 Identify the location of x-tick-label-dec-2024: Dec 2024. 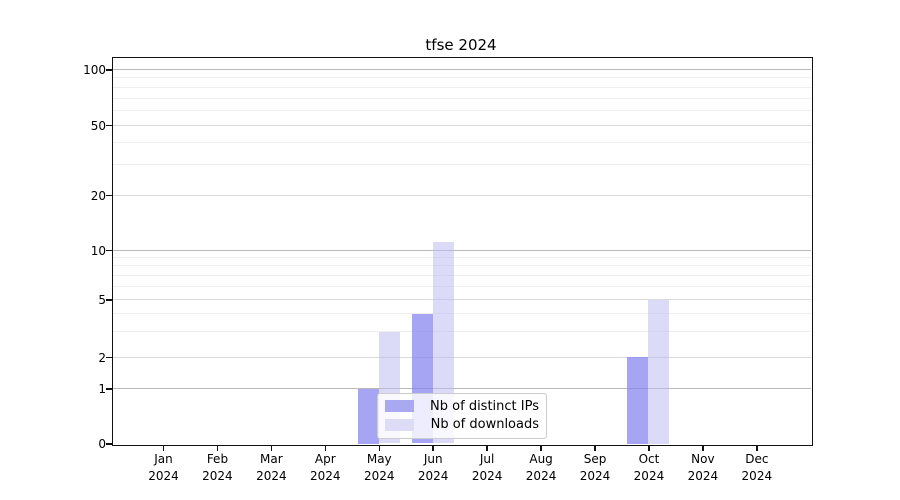
(757, 467).